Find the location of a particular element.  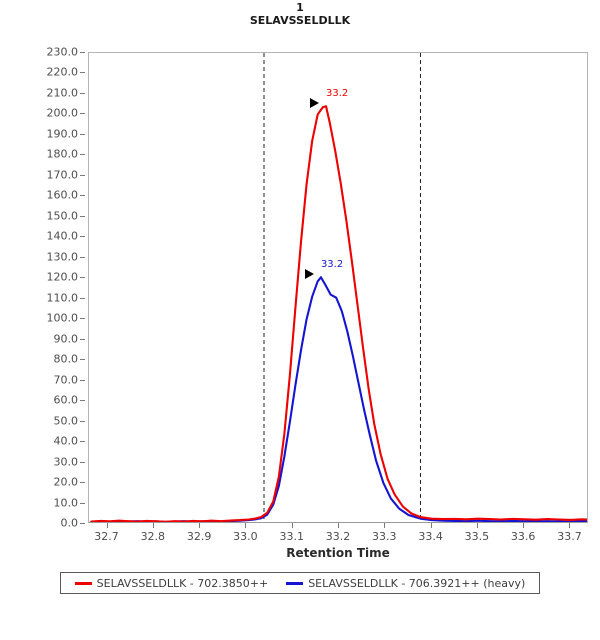

x-tick-label: 32.7 is located at coordinates (106, 536).